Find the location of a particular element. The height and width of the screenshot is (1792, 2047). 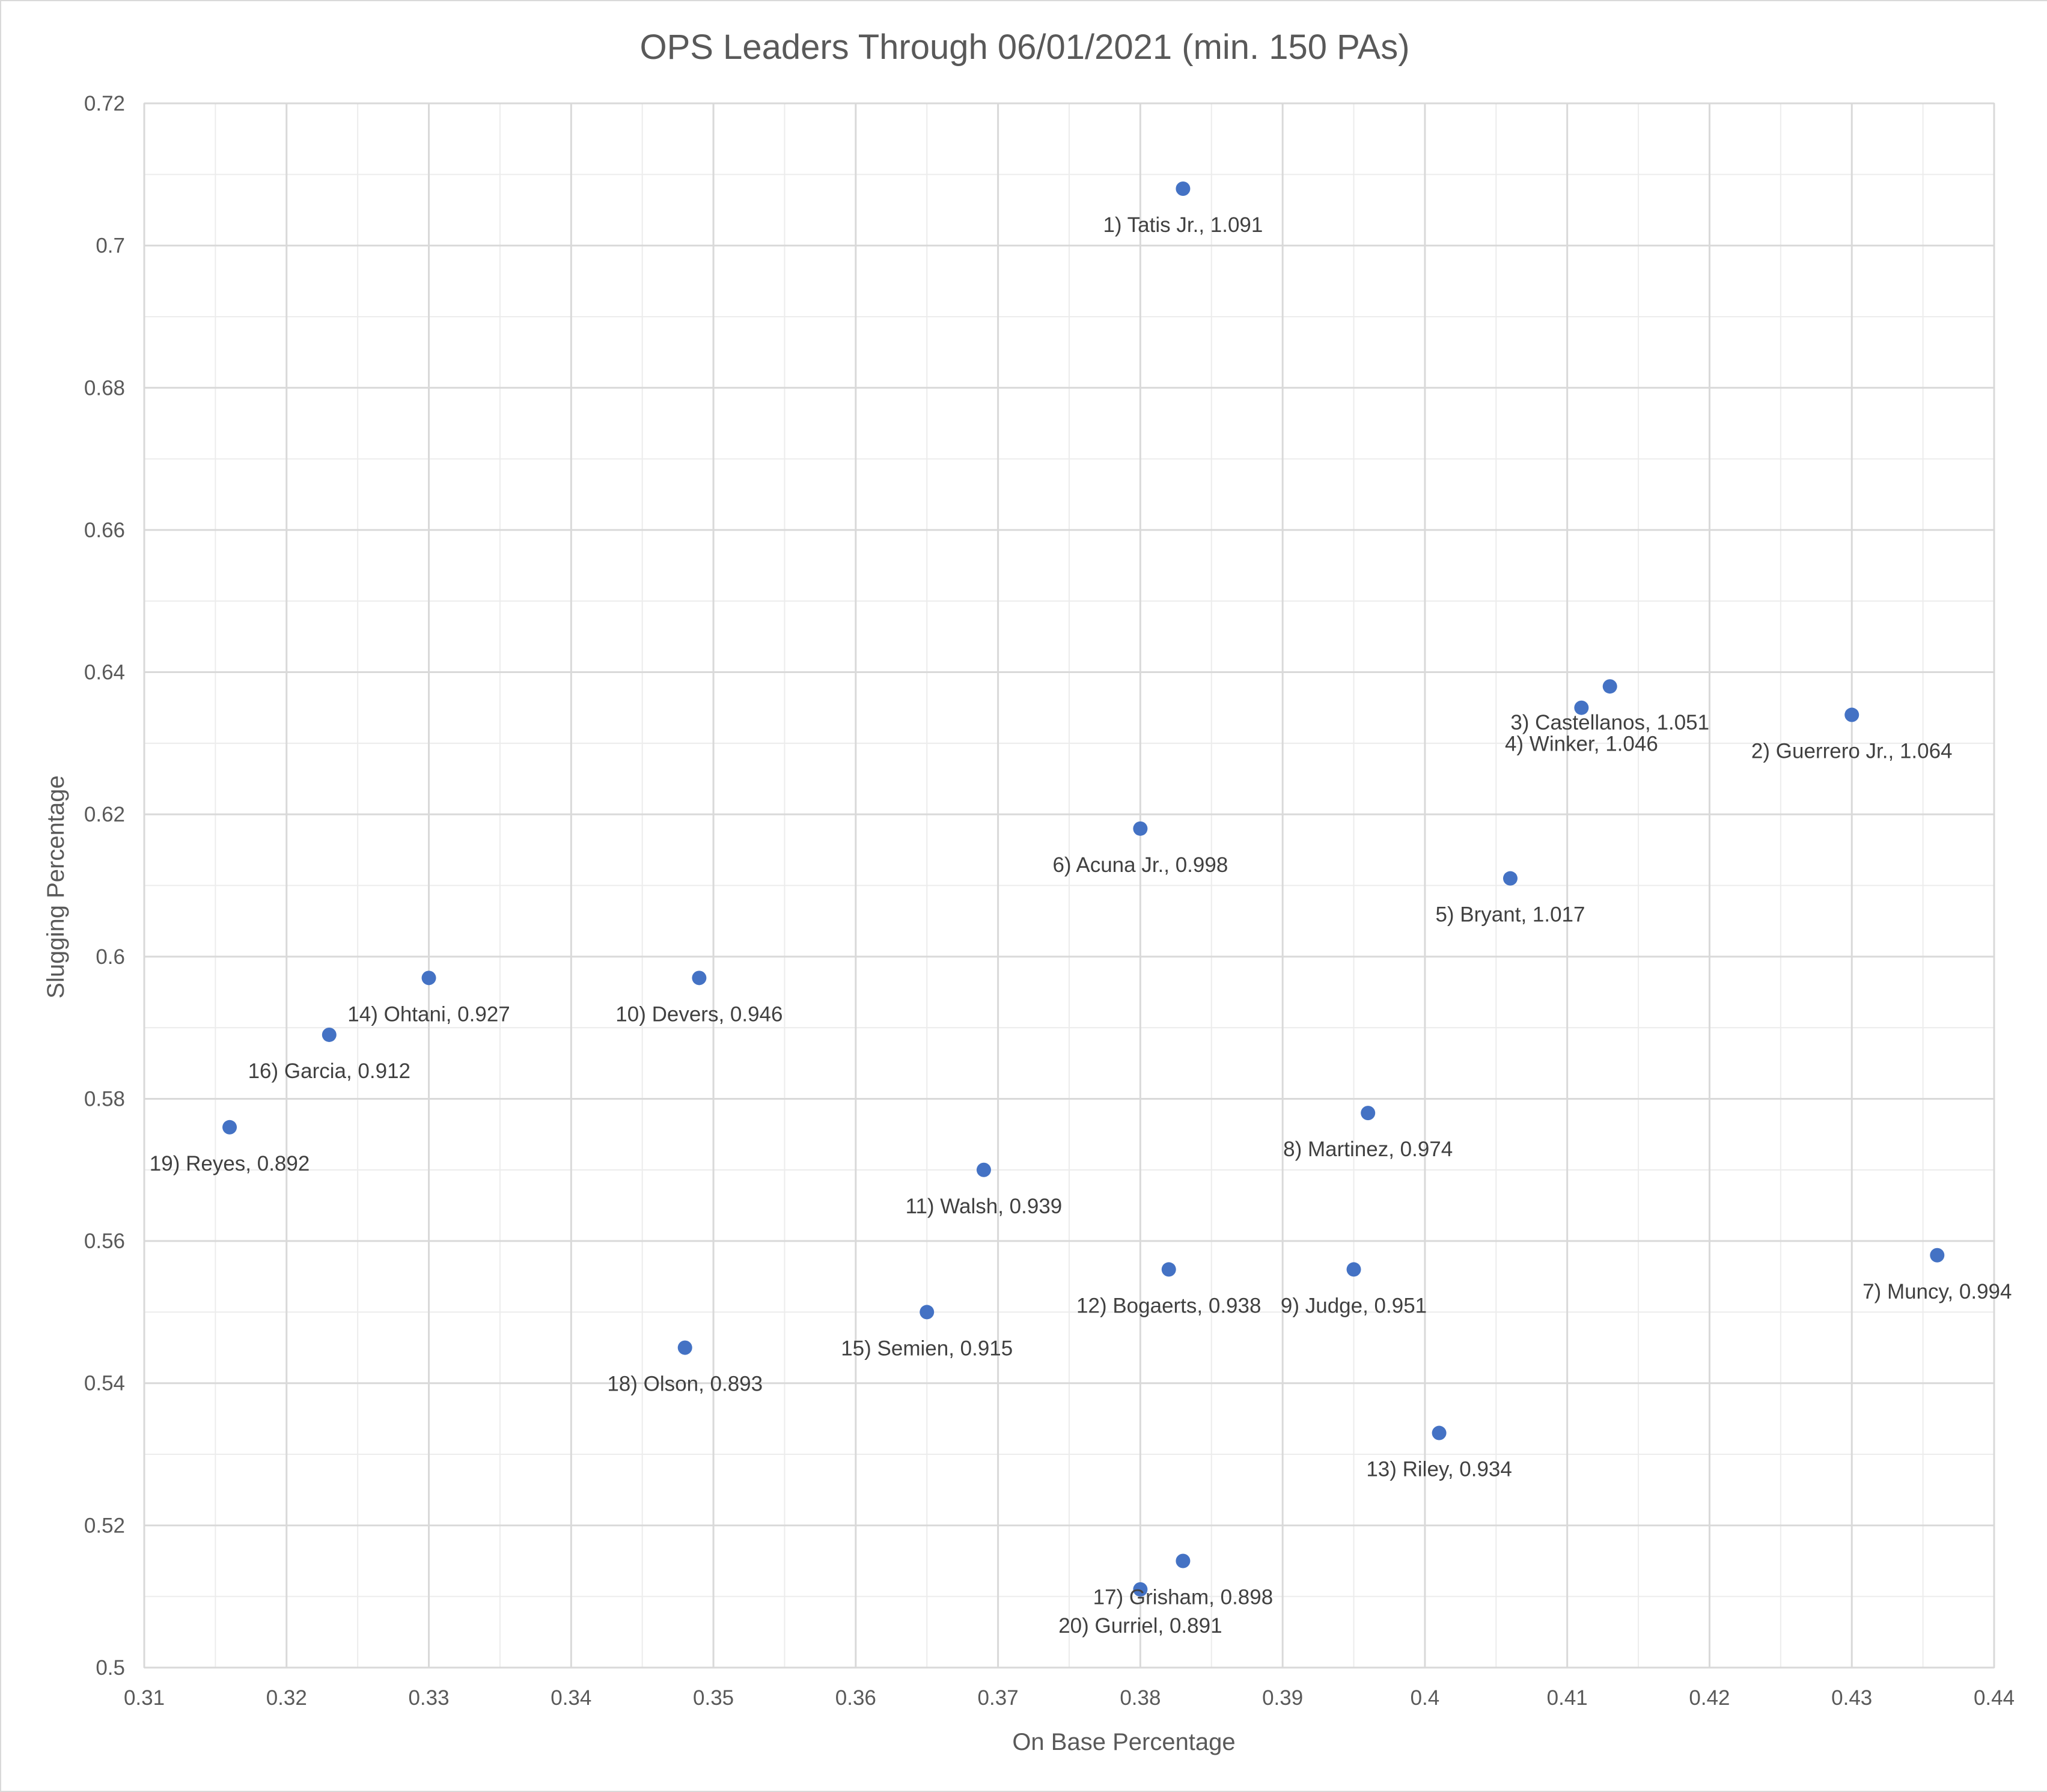

data-point-label: 9) Judge, 0.951 is located at coordinates (1354, 1305).